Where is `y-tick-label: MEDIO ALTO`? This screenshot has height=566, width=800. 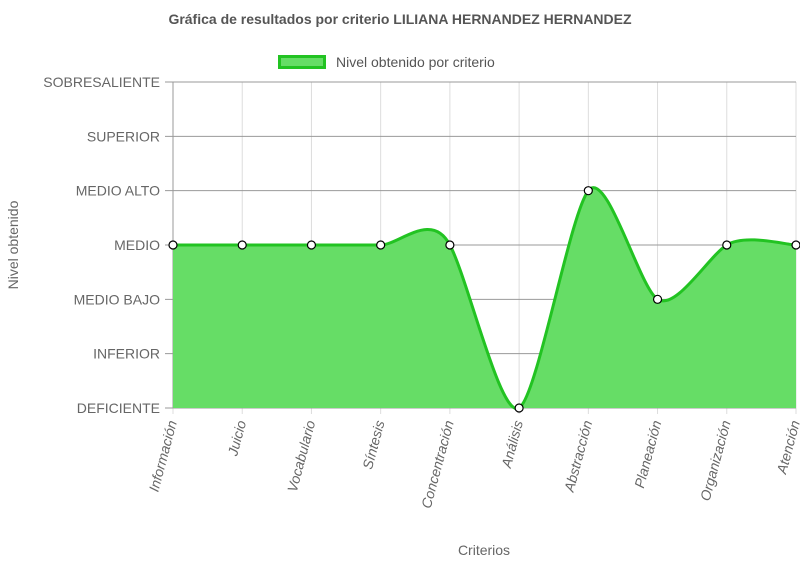 y-tick-label: MEDIO ALTO is located at coordinates (118, 191).